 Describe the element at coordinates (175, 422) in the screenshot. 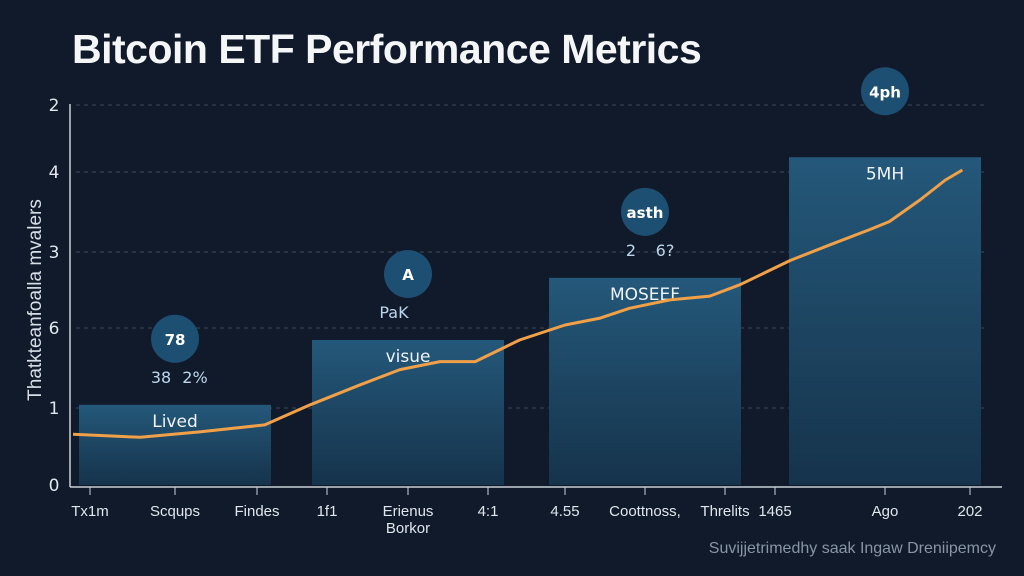

I see `bar-label: Lived` at that location.